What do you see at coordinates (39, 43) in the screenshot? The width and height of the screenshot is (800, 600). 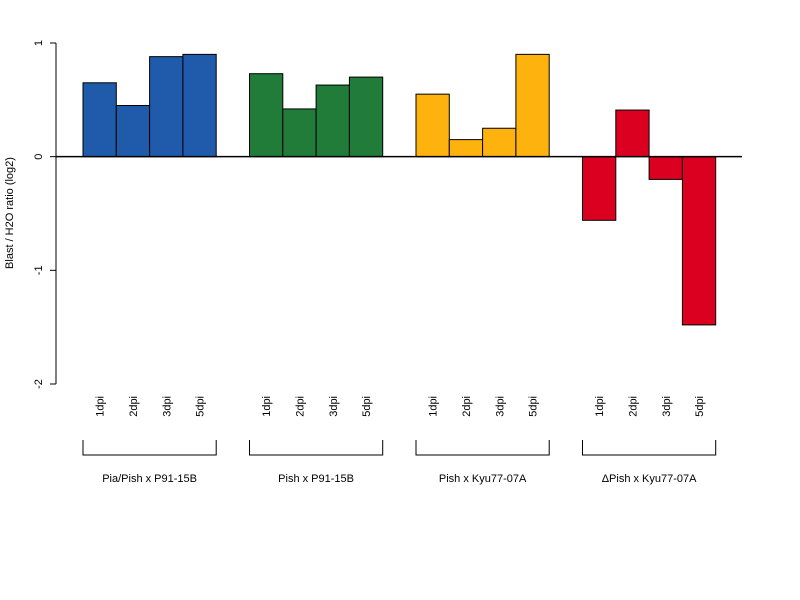 I see `y-tick-label: 1` at bounding box center [39, 43].